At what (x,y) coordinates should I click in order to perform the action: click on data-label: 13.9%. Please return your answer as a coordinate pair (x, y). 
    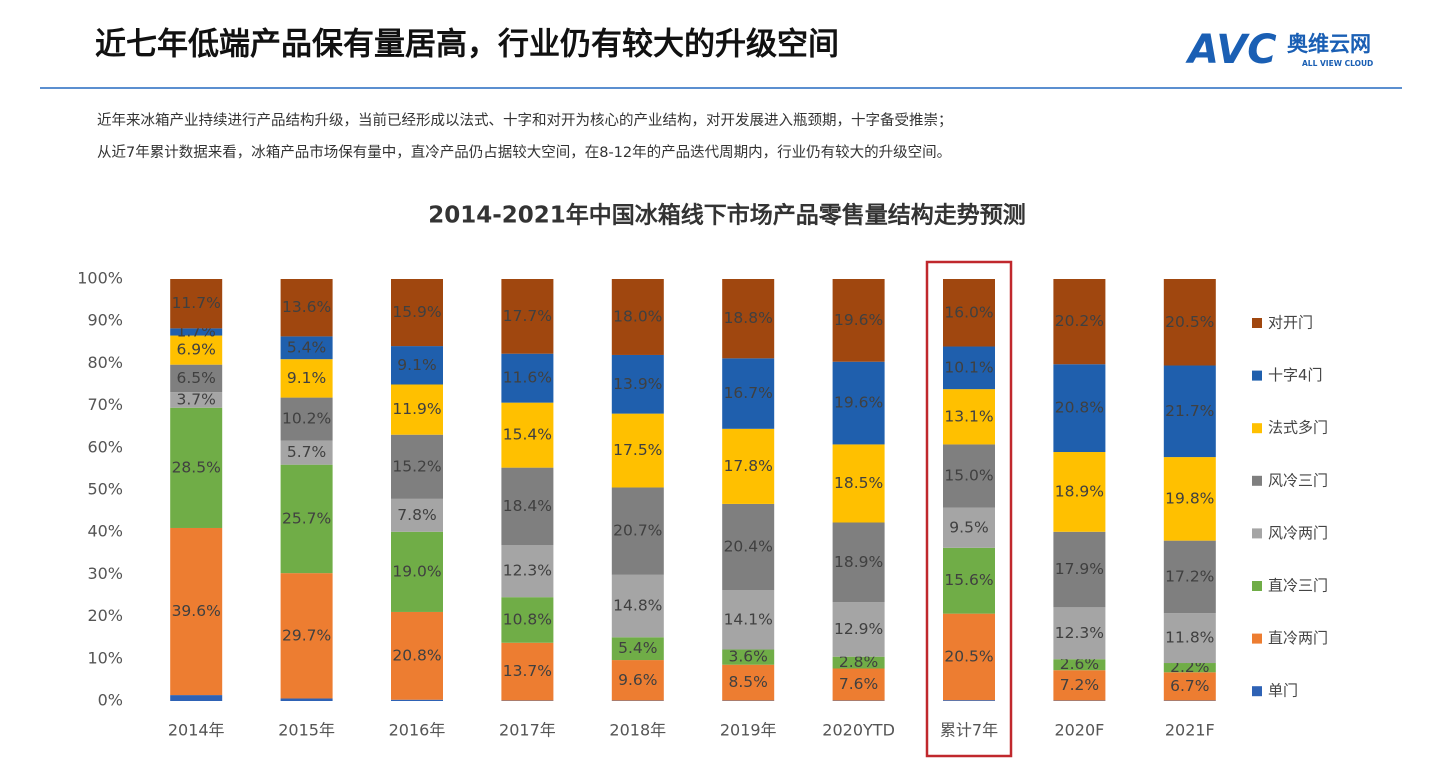
    Looking at the image, I should click on (637, 384).